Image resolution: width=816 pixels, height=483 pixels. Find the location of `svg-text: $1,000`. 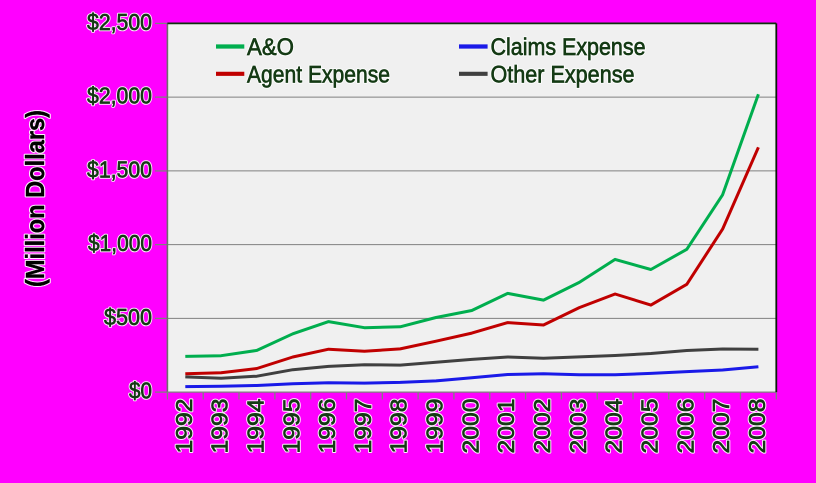

svg-text: $1,000 is located at coordinates (120, 243).